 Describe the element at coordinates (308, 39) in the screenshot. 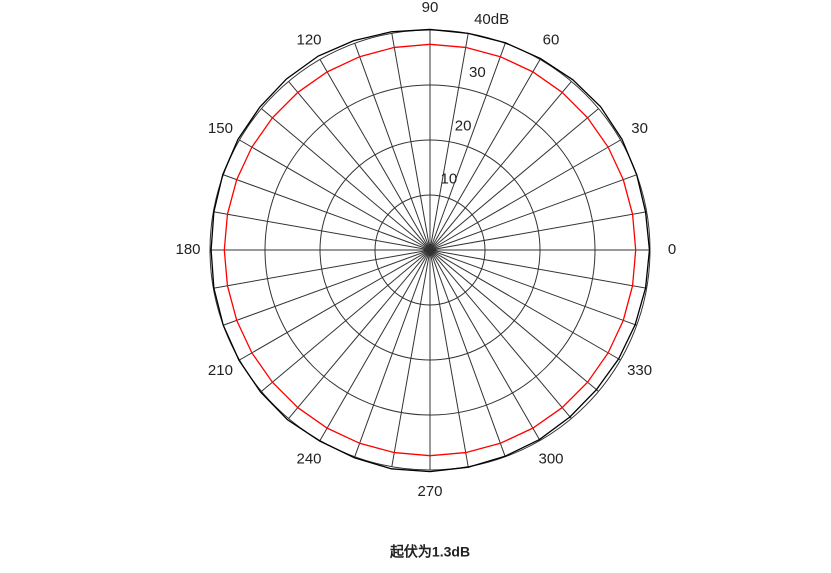

I see `theta-tick-label: 120` at that location.